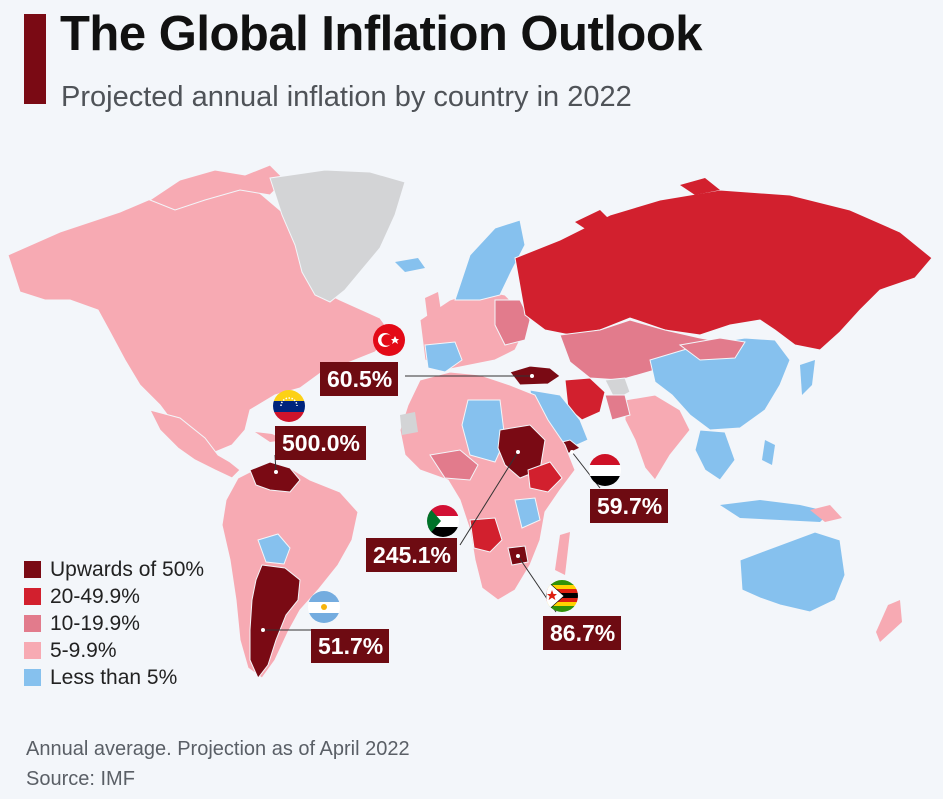 This screenshot has width=943, height=799. What do you see at coordinates (80, 779) in the screenshot?
I see `source-note: Source: IMF` at bounding box center [80, 779].